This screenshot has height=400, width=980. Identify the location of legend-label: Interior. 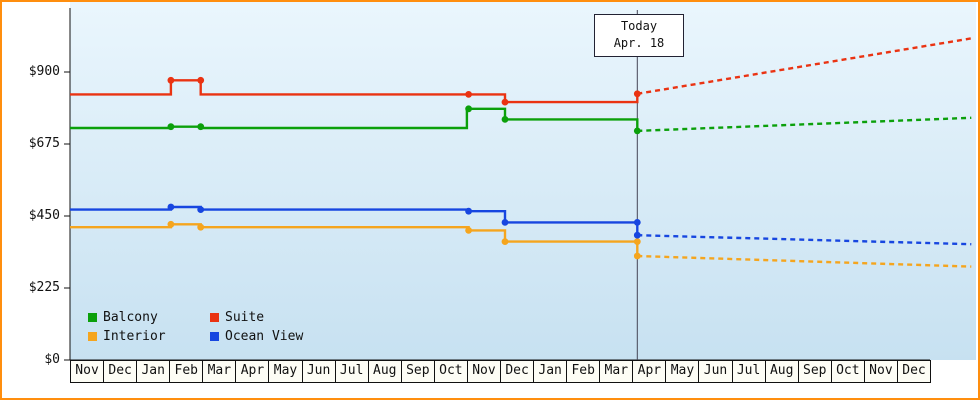
(134, 336).